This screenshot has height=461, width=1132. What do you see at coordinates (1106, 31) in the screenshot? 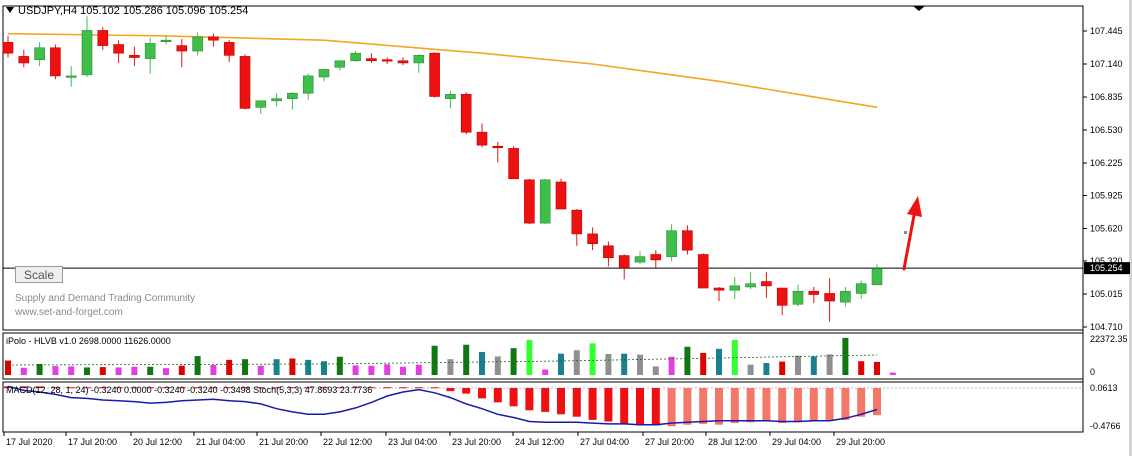
I see `price-tick-label: 107.445` at bounding box center [1106, 31].